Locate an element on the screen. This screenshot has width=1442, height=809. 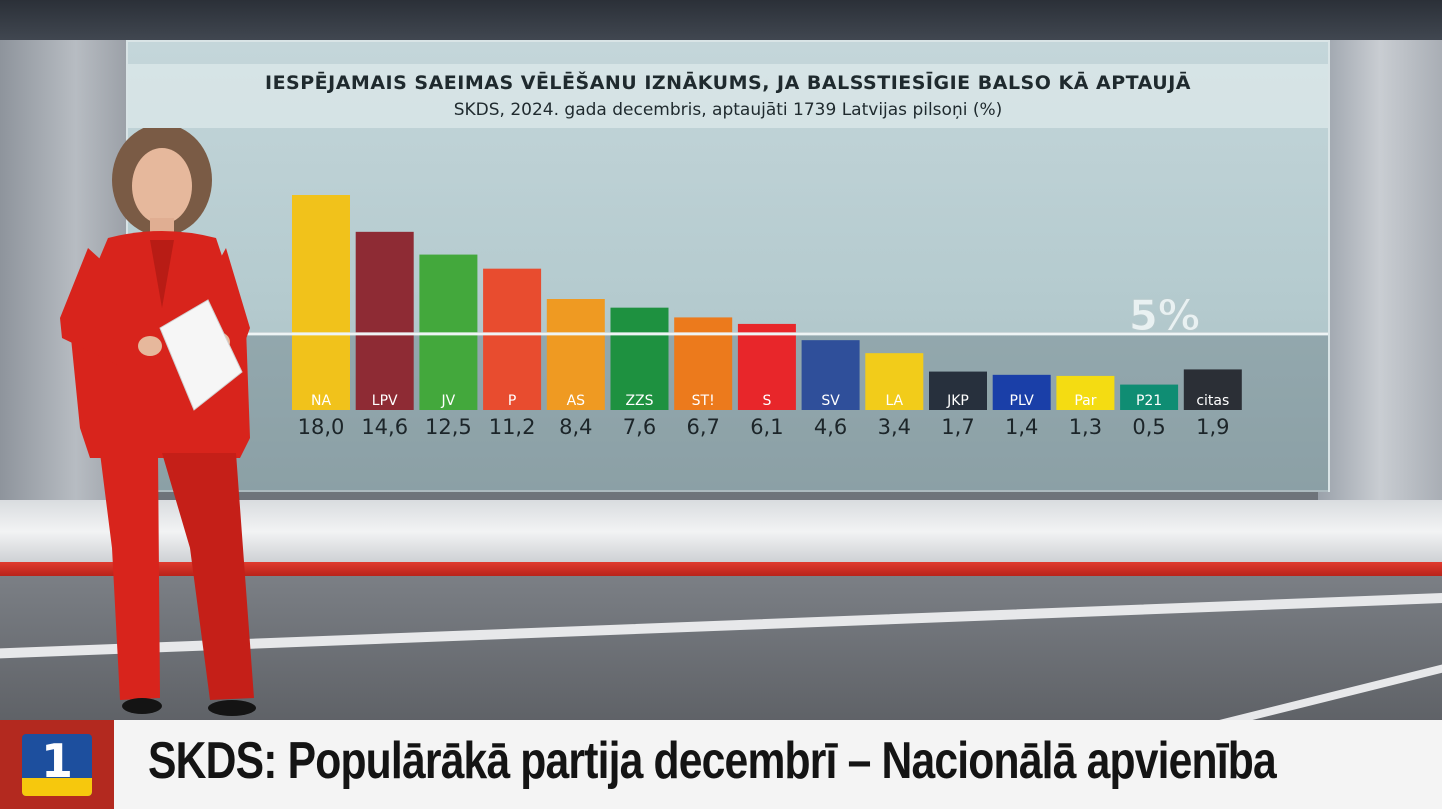
category-box-par is located at coordinates (1085, 400).